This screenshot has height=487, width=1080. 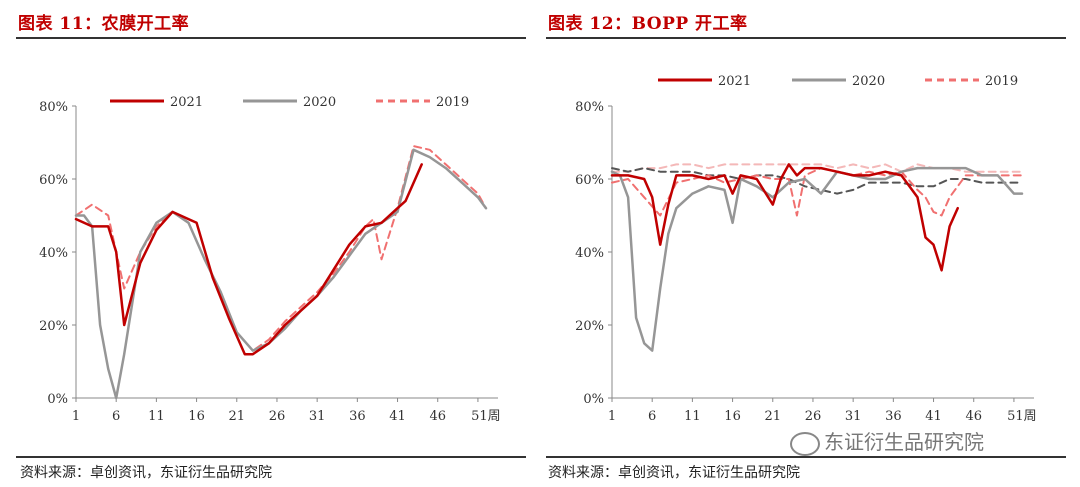 I want to click on series-line-2019, so click(x=817, y=192).